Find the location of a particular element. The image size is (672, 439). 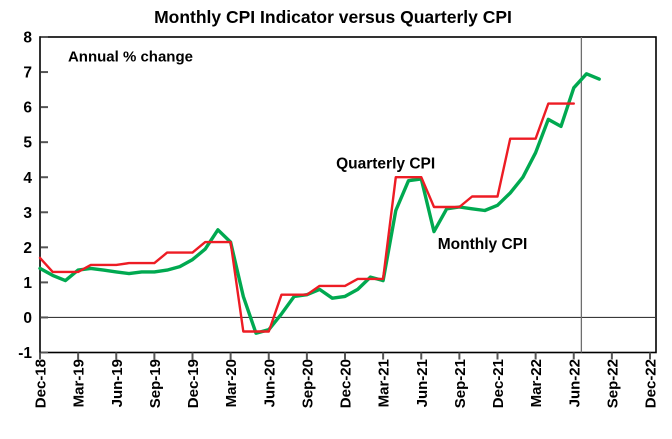

x-tick-label: Mar-19 is located at coordinates (79, 383).